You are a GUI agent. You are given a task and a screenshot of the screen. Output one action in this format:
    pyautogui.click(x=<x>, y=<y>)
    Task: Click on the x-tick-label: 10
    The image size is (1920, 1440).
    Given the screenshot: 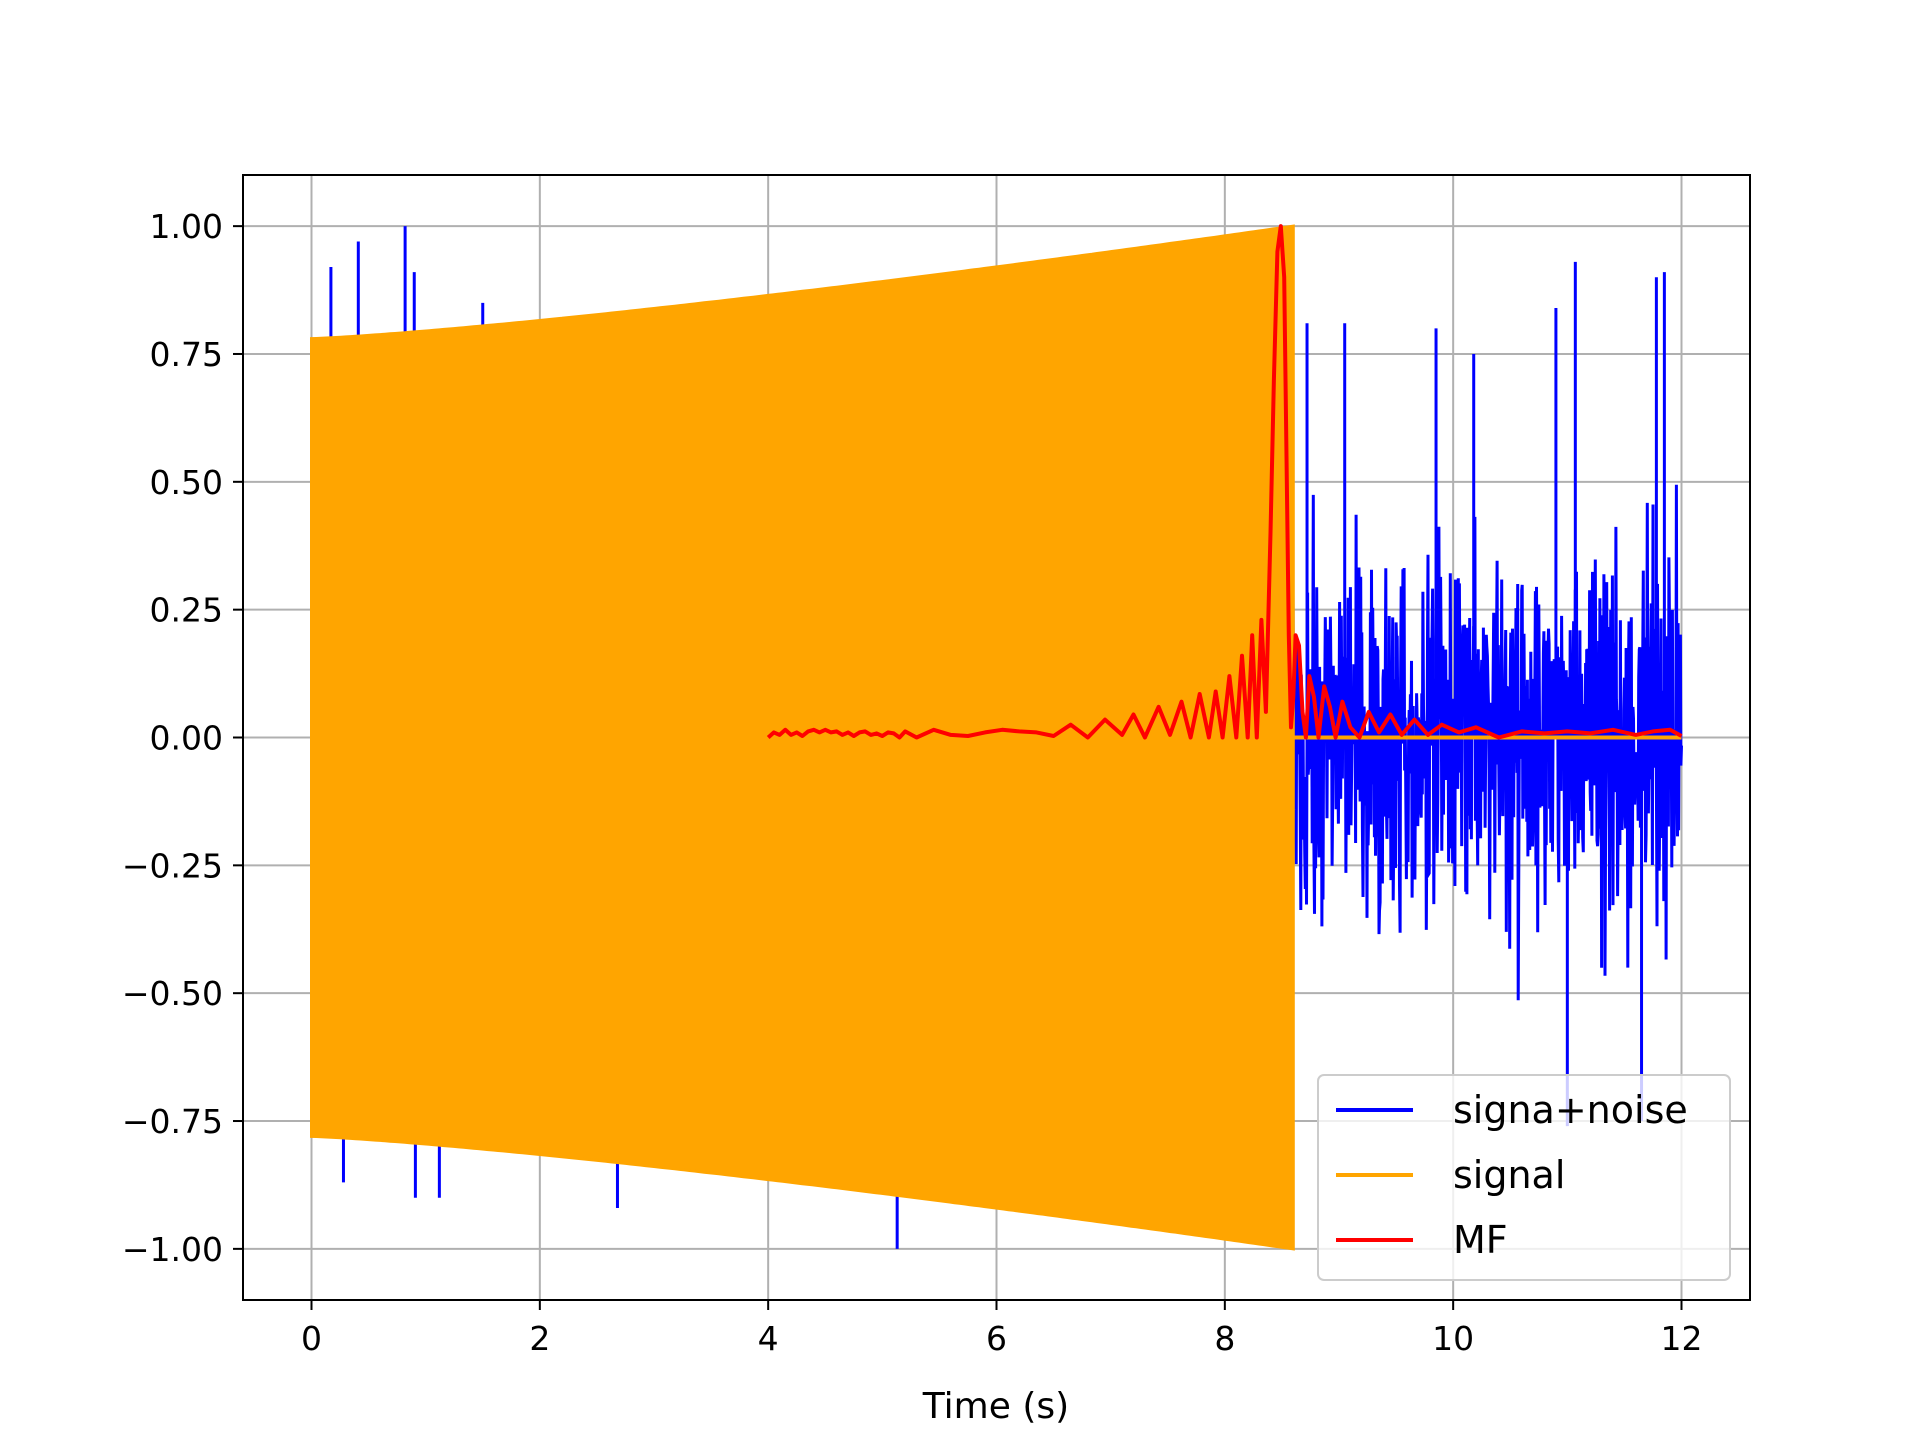 What is the action you would take?
    pyautogui.click(x=1453, y=1338)
    